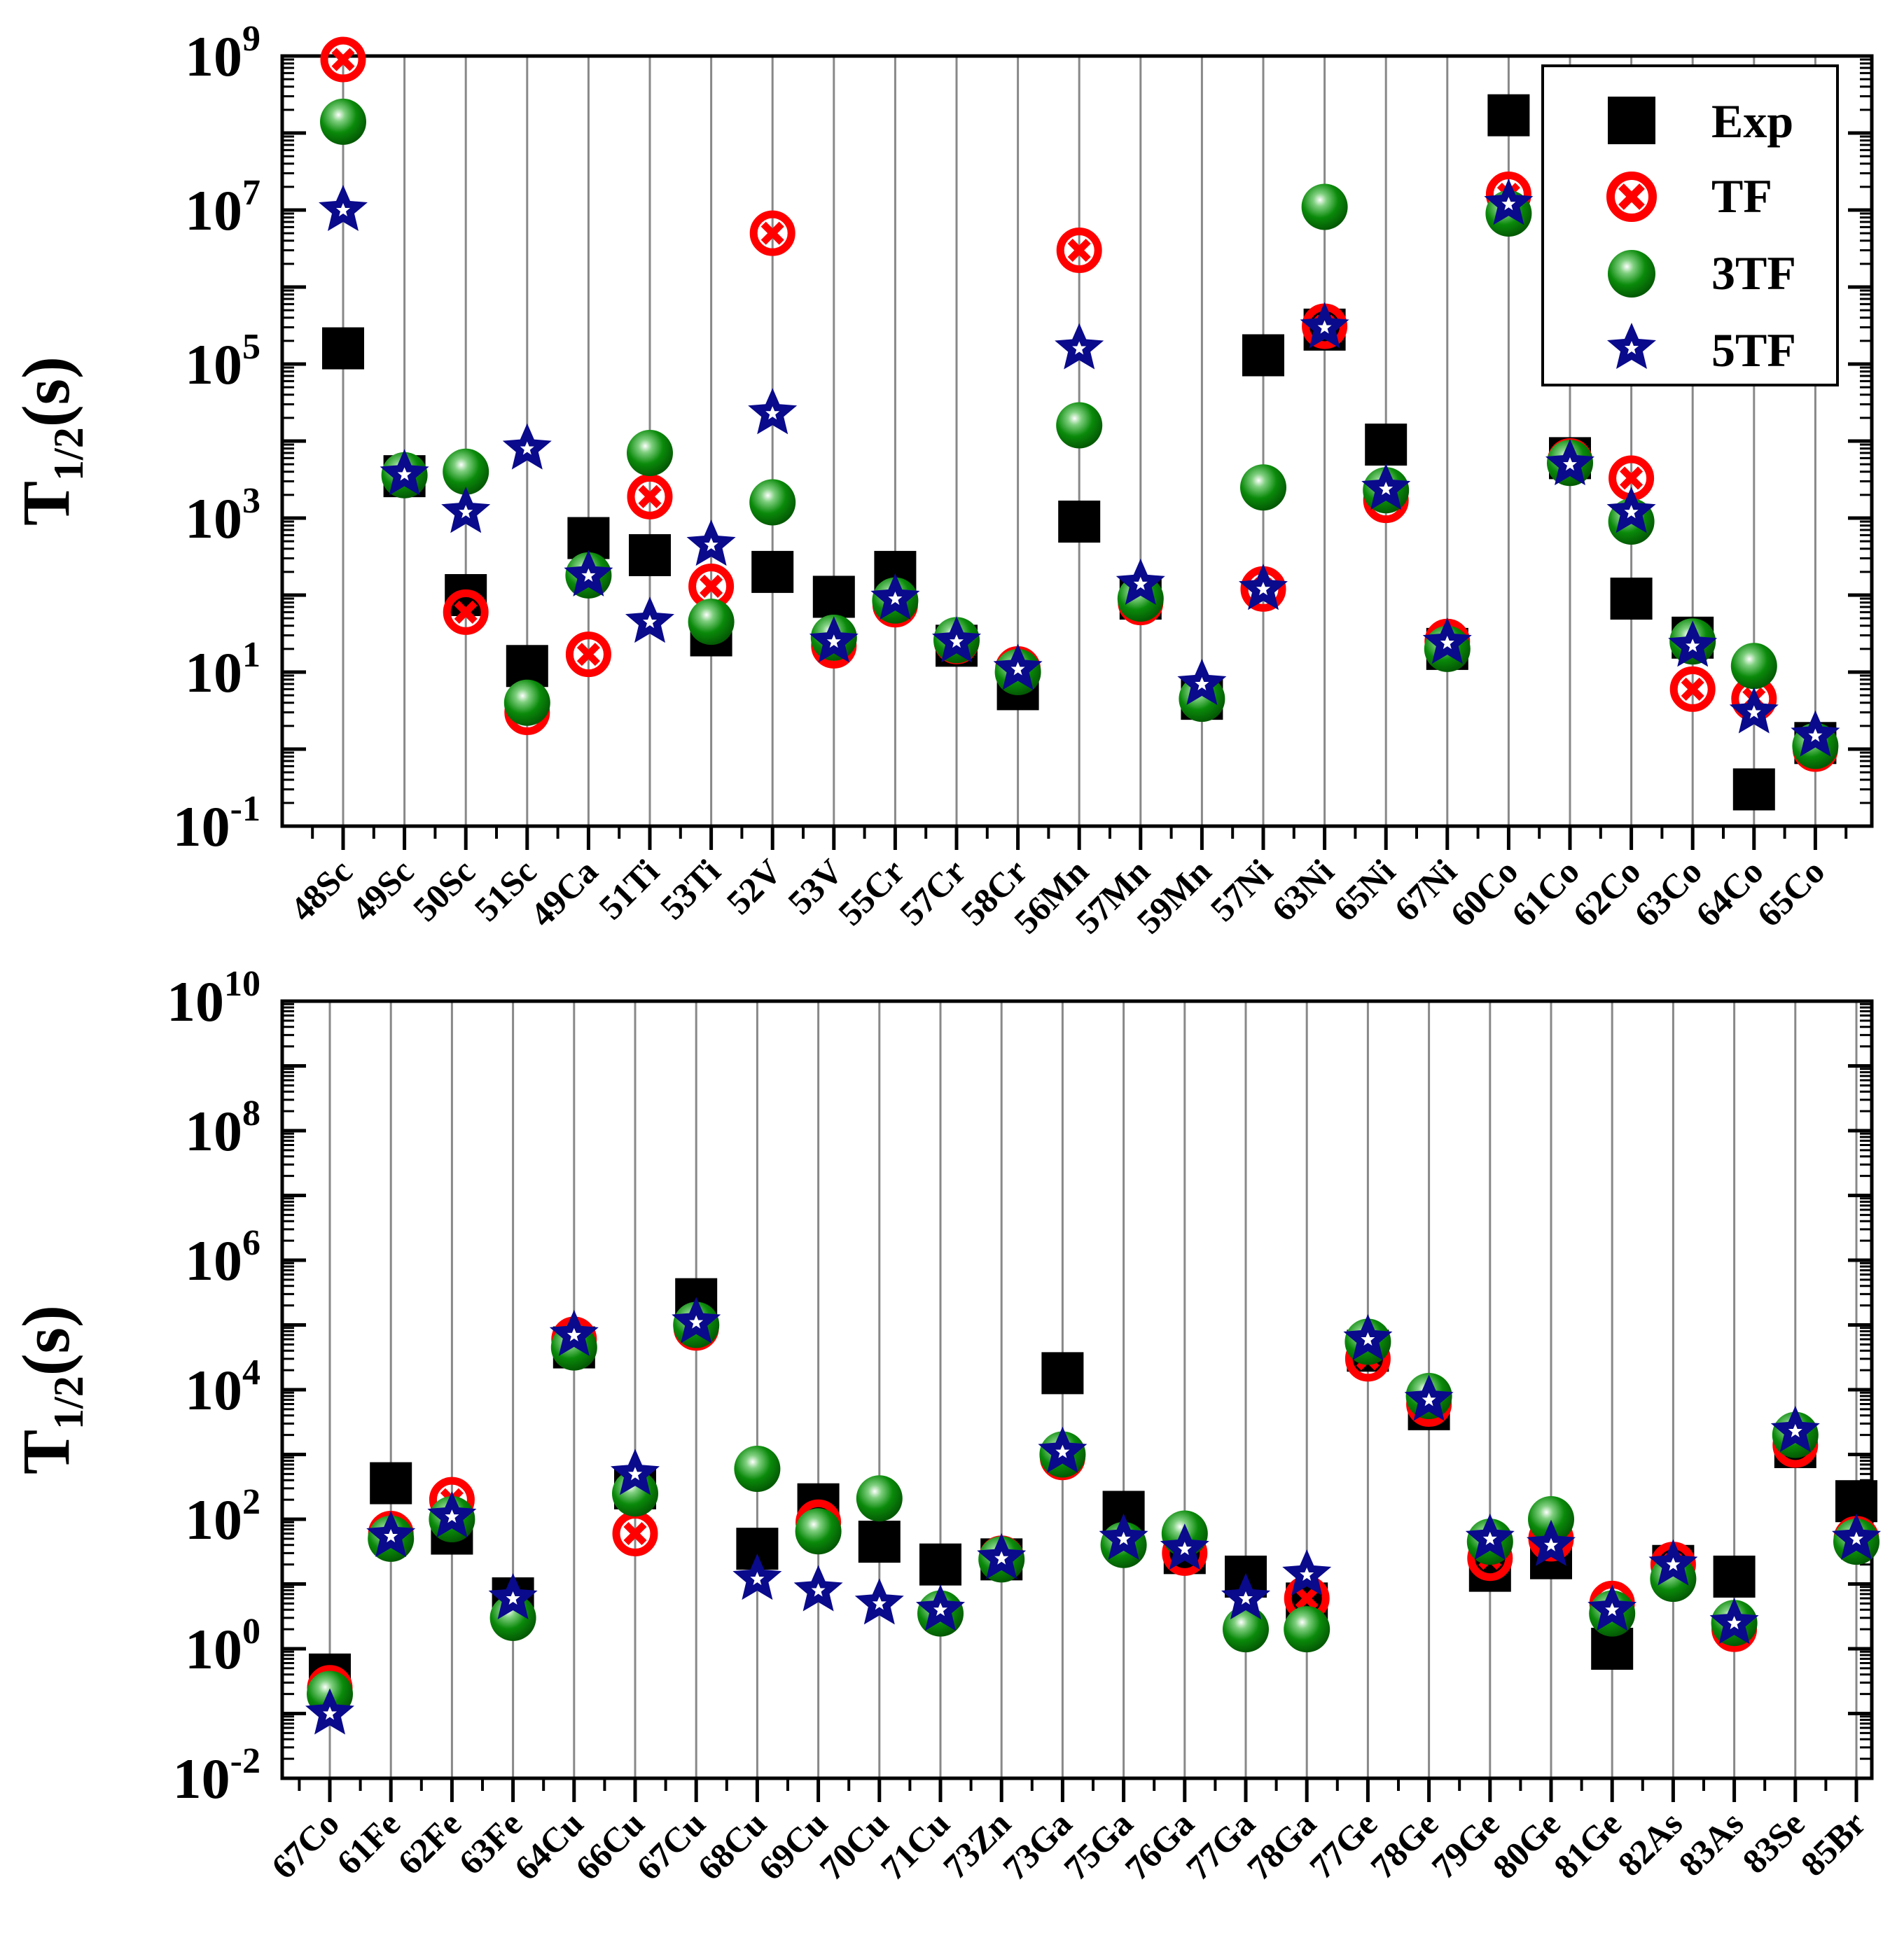 The image size is (1904, 1933). Describe the element at coordinates (1632, 346) in the screenshot. I see `legend-marker-5tf` at that location.